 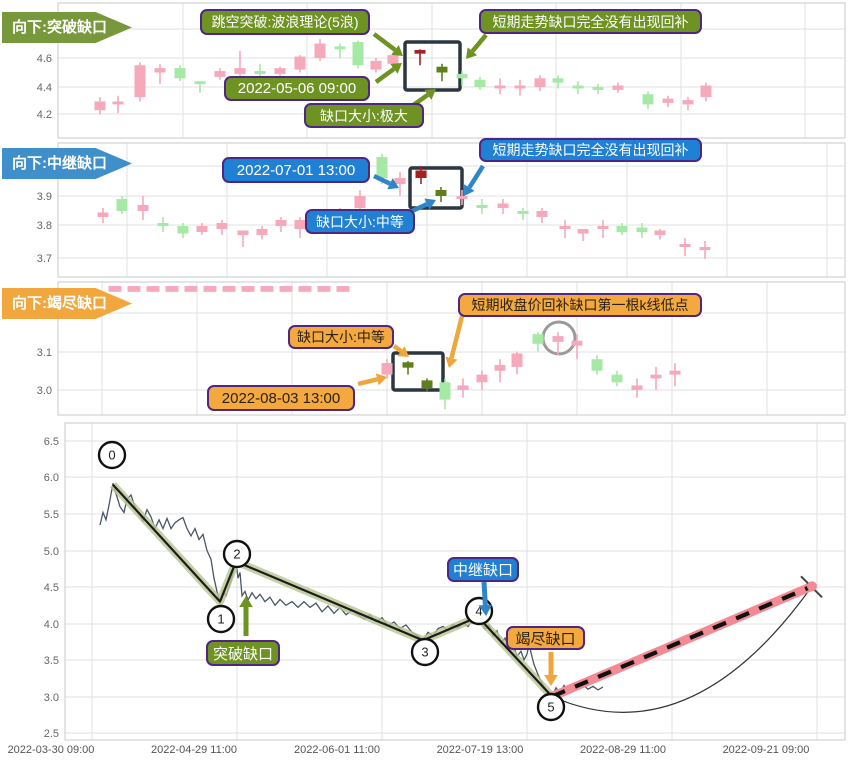 I want to click on annotation-label: 短期走势缺口完全没有出现回补, so click(x=590, y=150).